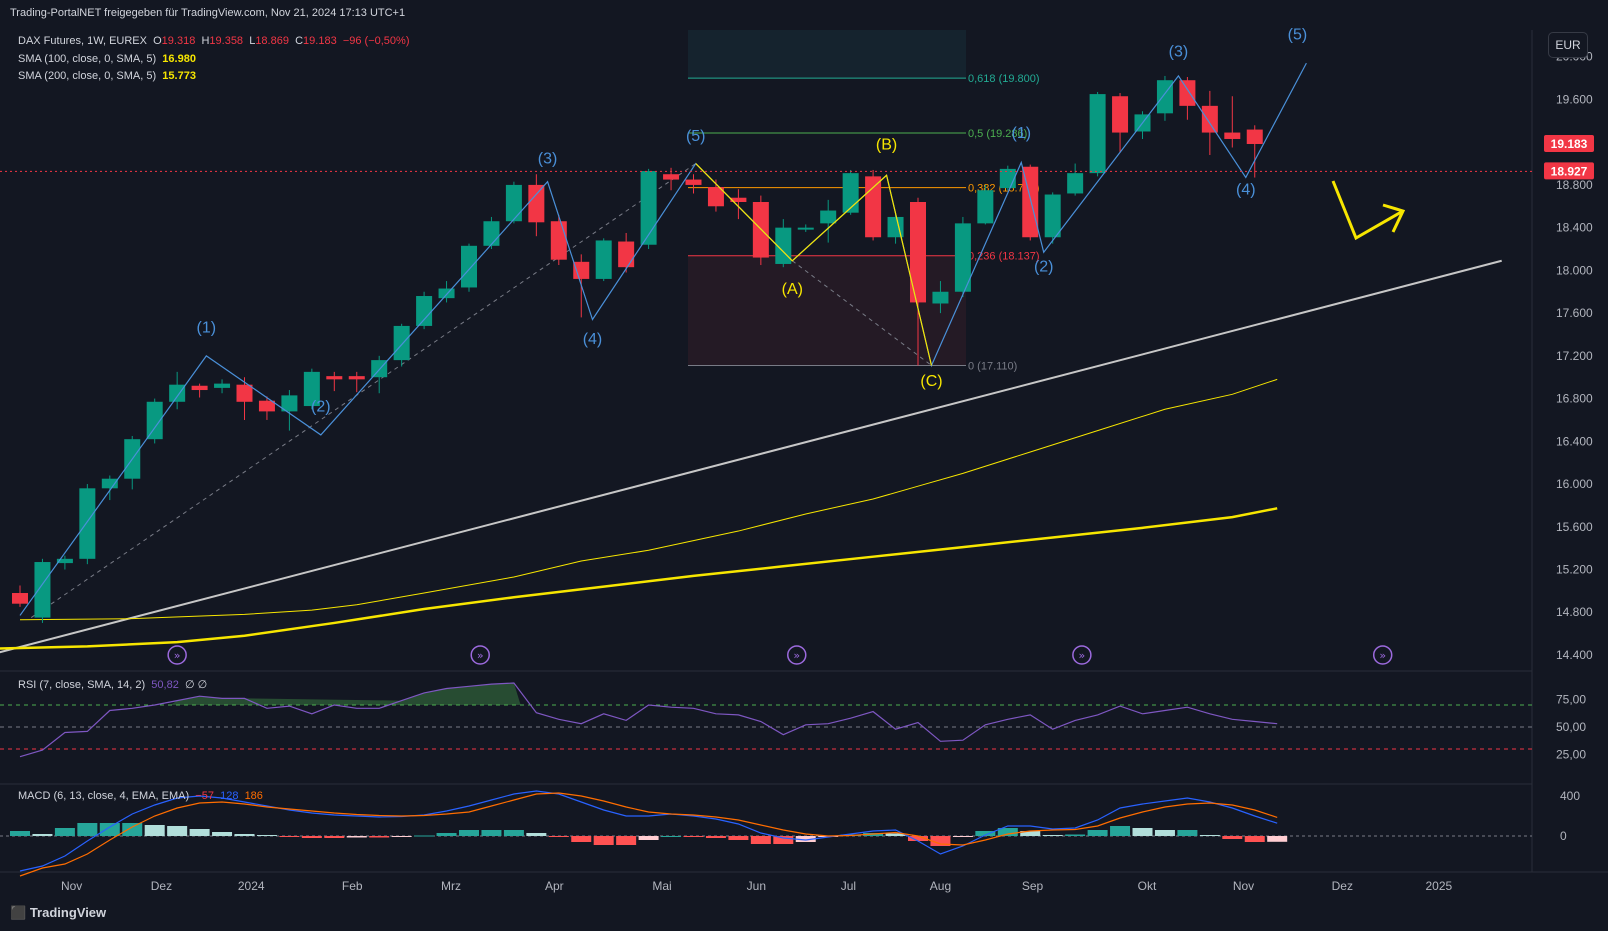  Describe the element at coordinates (179, 59) in the screenshot. I see `sma100-value: 16.980` at that location.